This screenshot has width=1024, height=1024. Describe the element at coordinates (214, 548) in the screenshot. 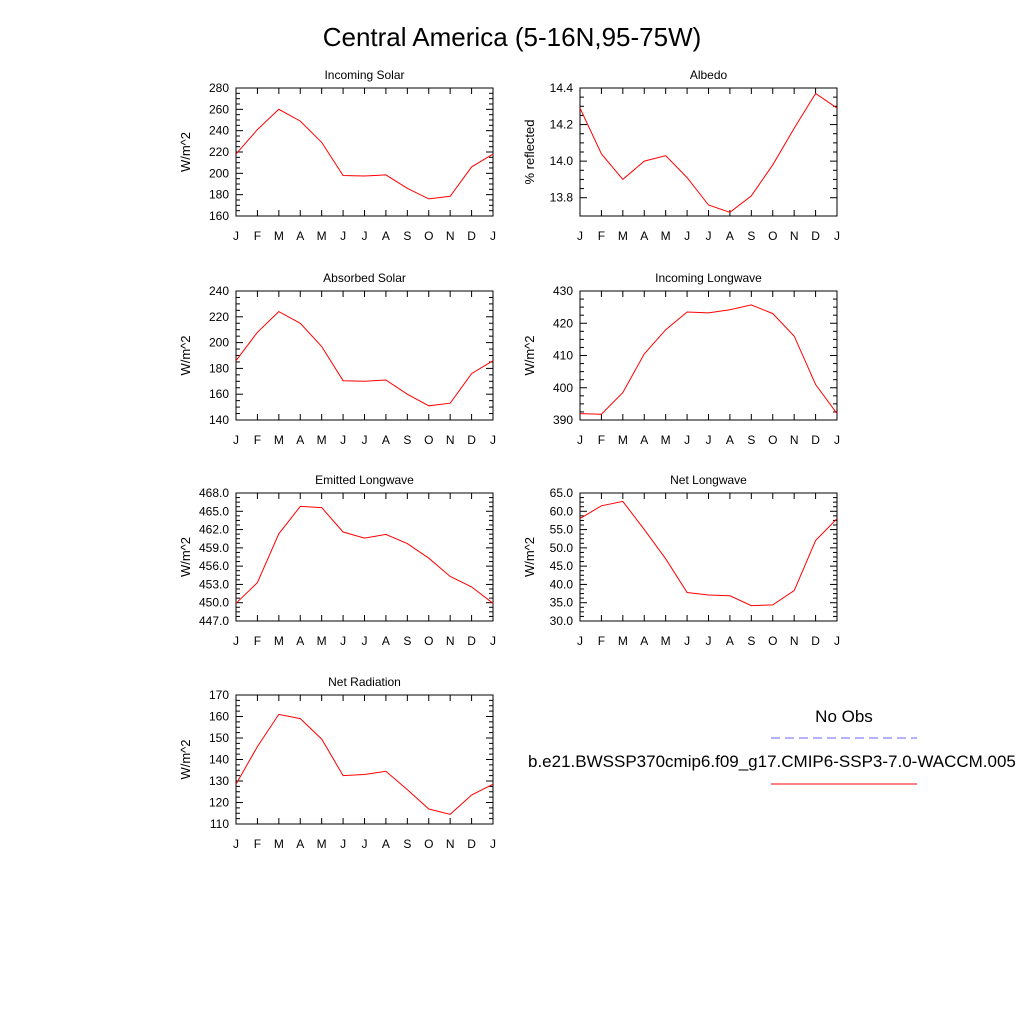

I see `y-tick-label: 459.0` at that location.